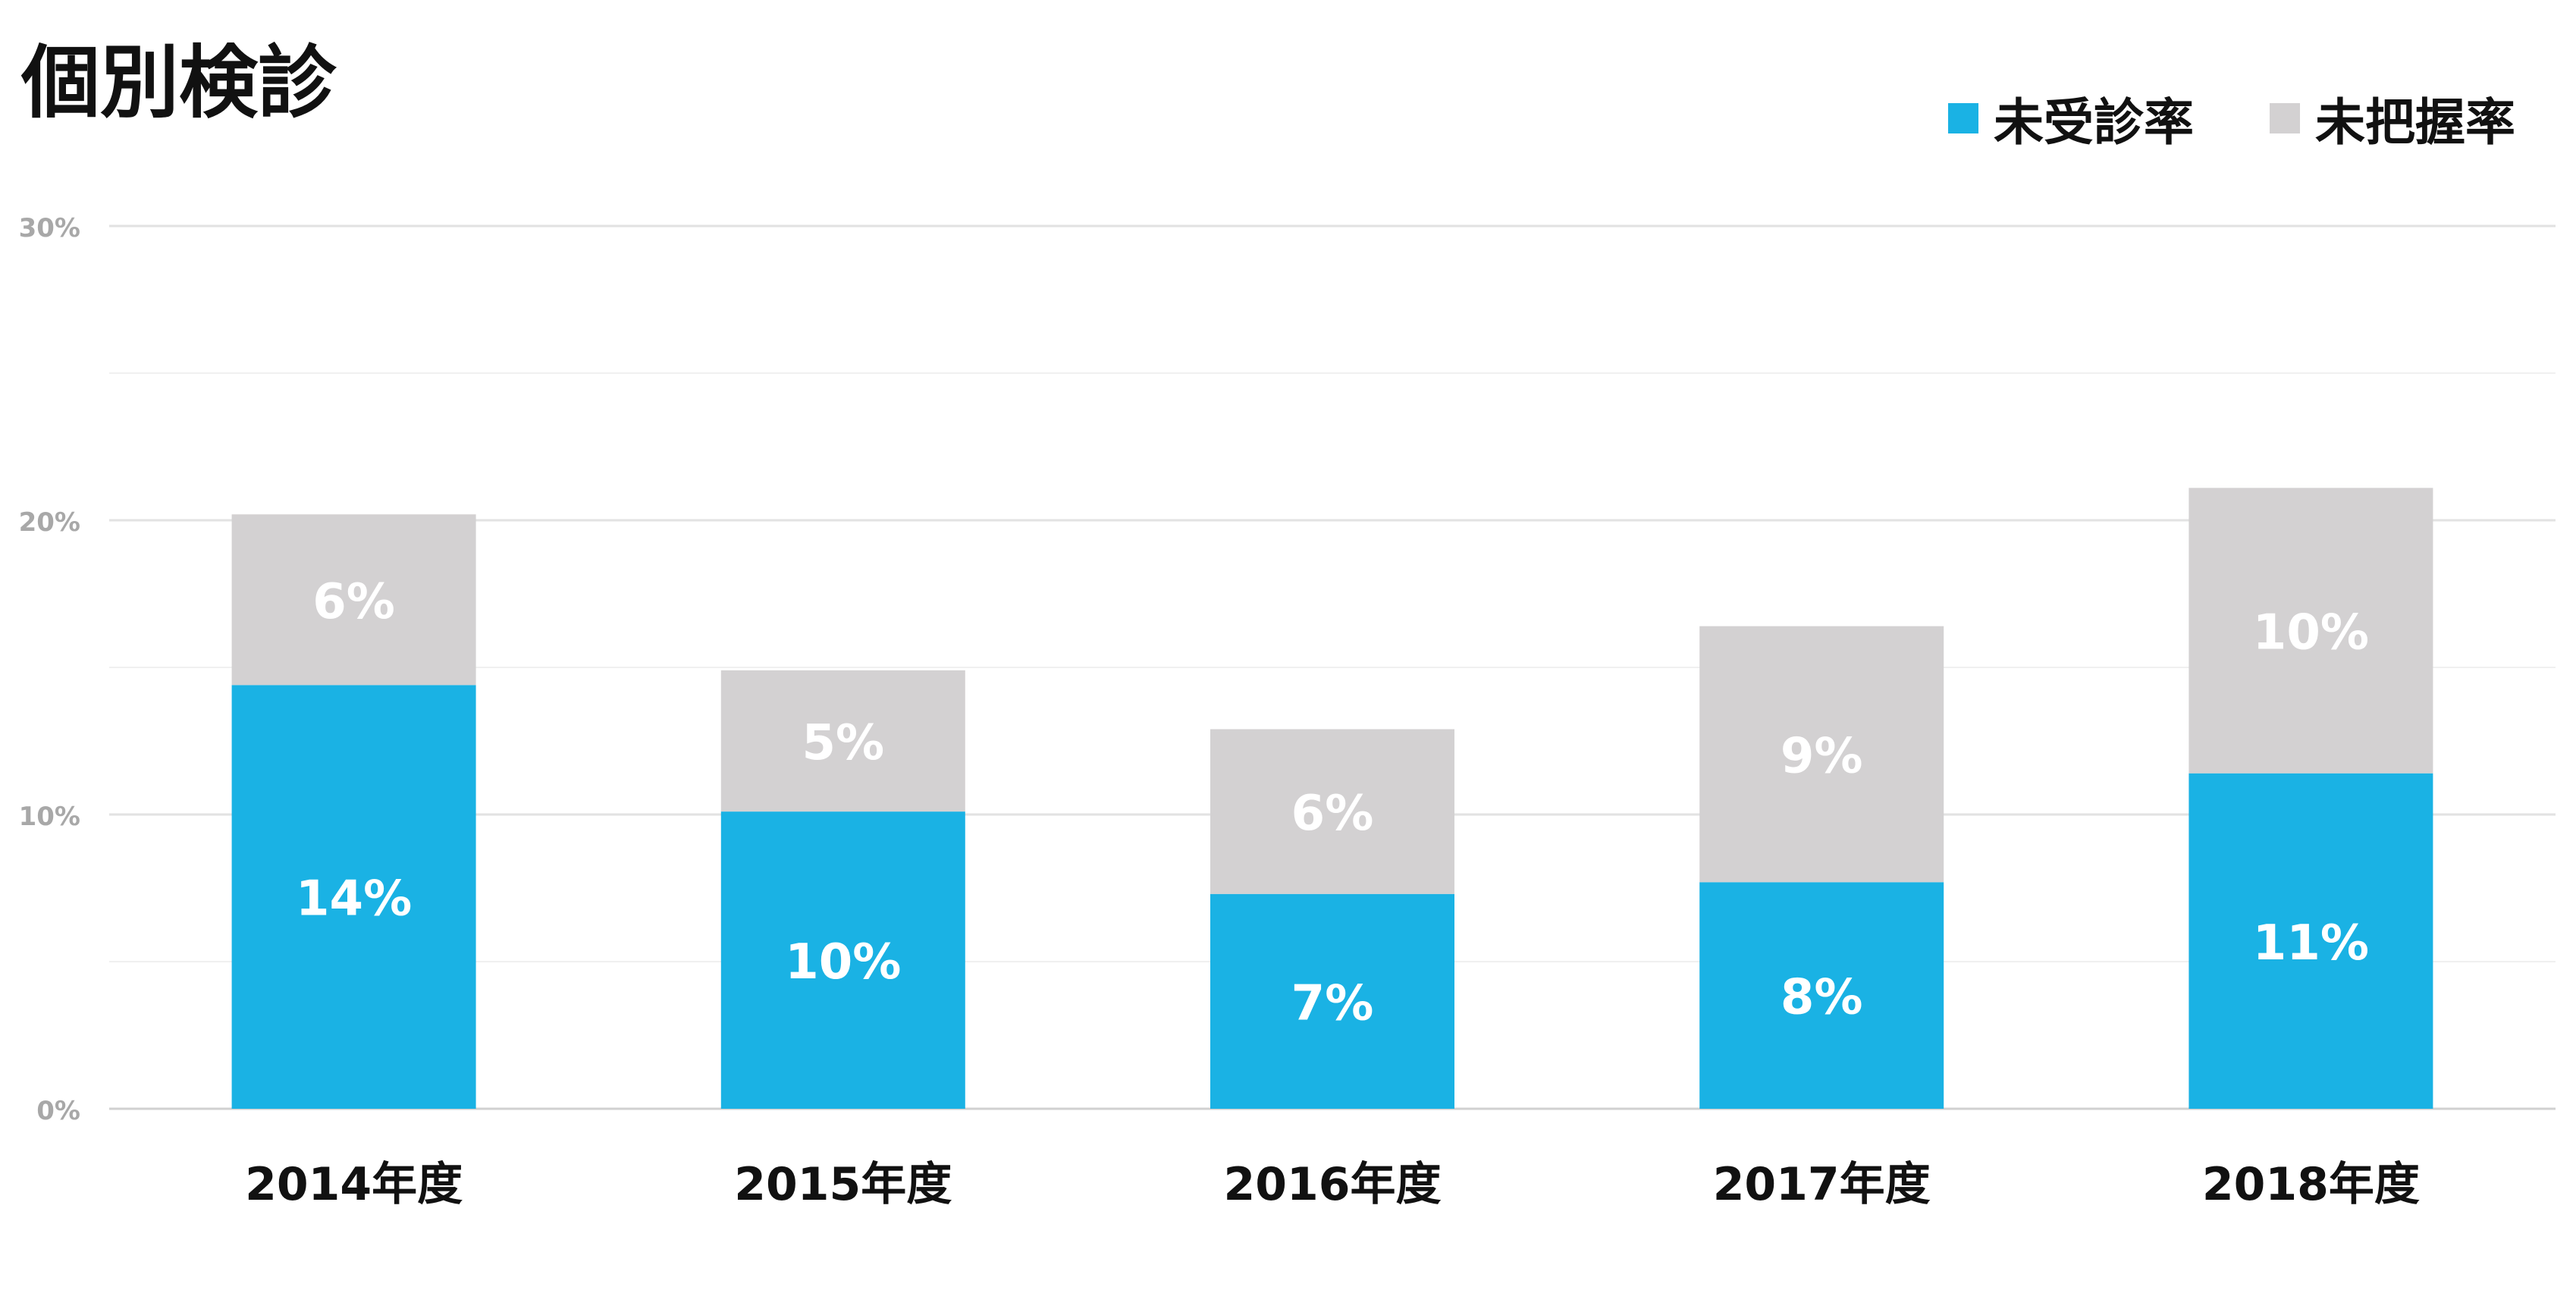 The width and height of the screenshot is (2576, 1312). What do you see at coordinates (2415, 122) in the screenshot?
I see `legend-label-unknown: 未把握率` at bounding box center [2415, 122].